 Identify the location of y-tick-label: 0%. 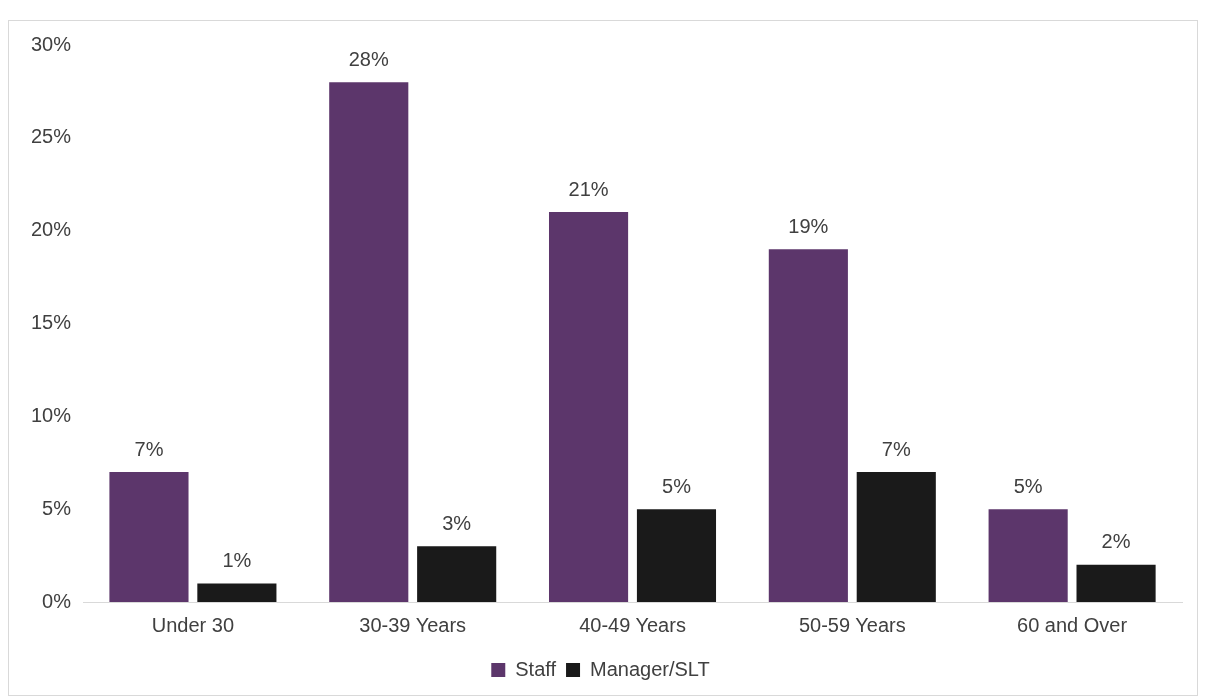
(57, 600).